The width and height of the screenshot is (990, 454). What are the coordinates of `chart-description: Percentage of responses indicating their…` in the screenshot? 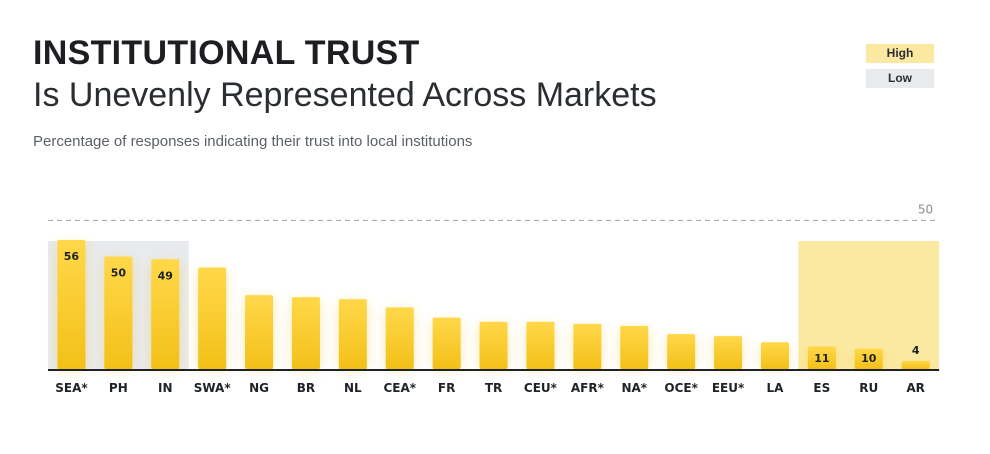 It's located at (253, 141).